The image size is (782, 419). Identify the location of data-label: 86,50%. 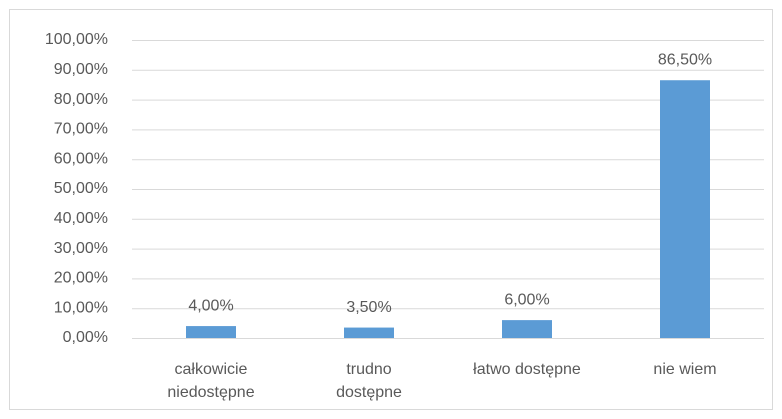
(685, 59).